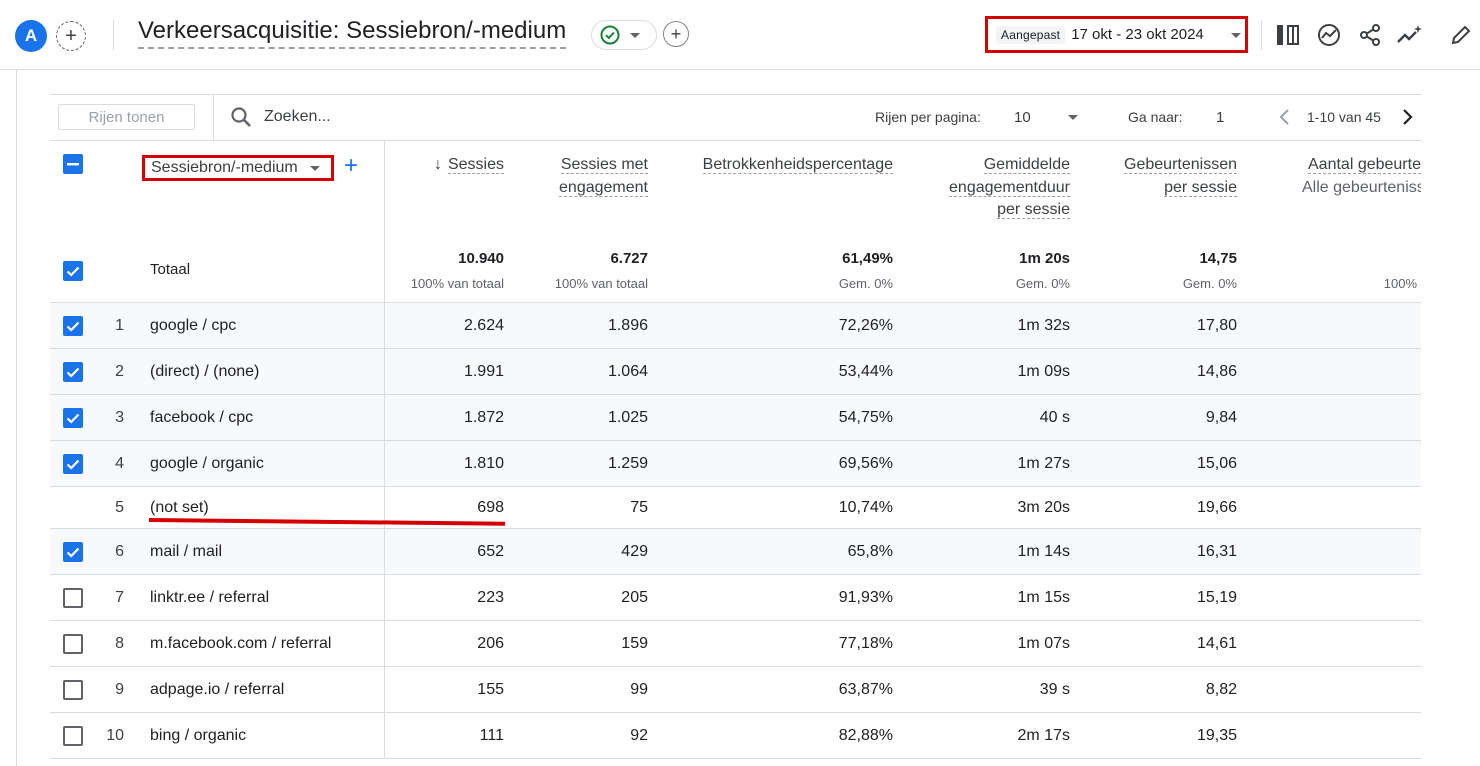  I want to click on add-comparison-button: +, so click(71, 36).